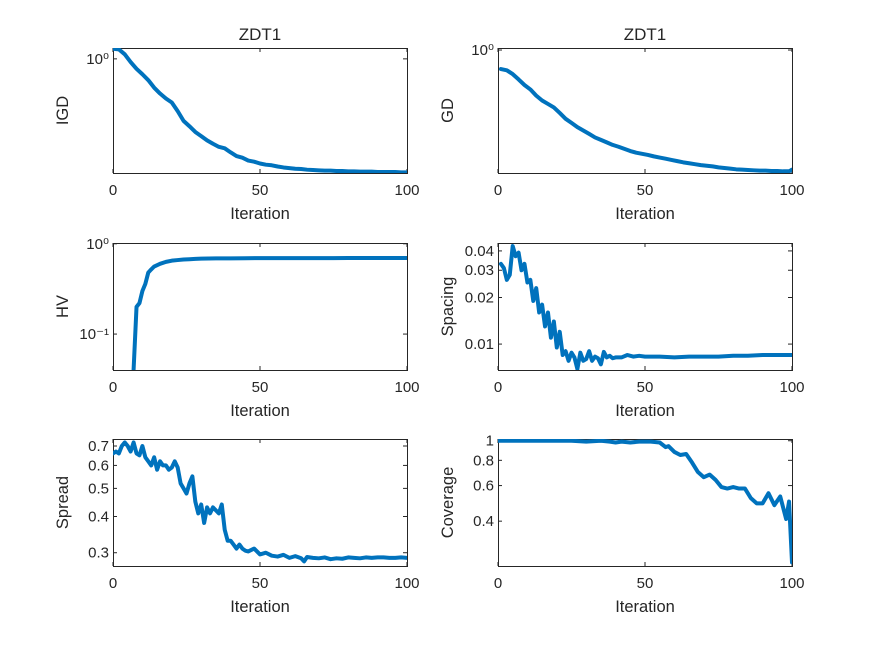  What do you see at coordinates (406, 583) in the screenshot?
I see `spread-xtick-label: 100` at bounding box center [406, 583].